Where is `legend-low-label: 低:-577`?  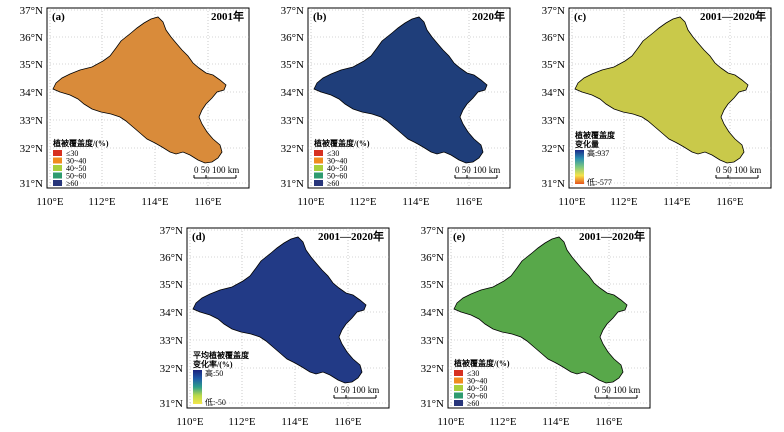
legend-low-label: 低:-577 is located at coordinates (599, 182).